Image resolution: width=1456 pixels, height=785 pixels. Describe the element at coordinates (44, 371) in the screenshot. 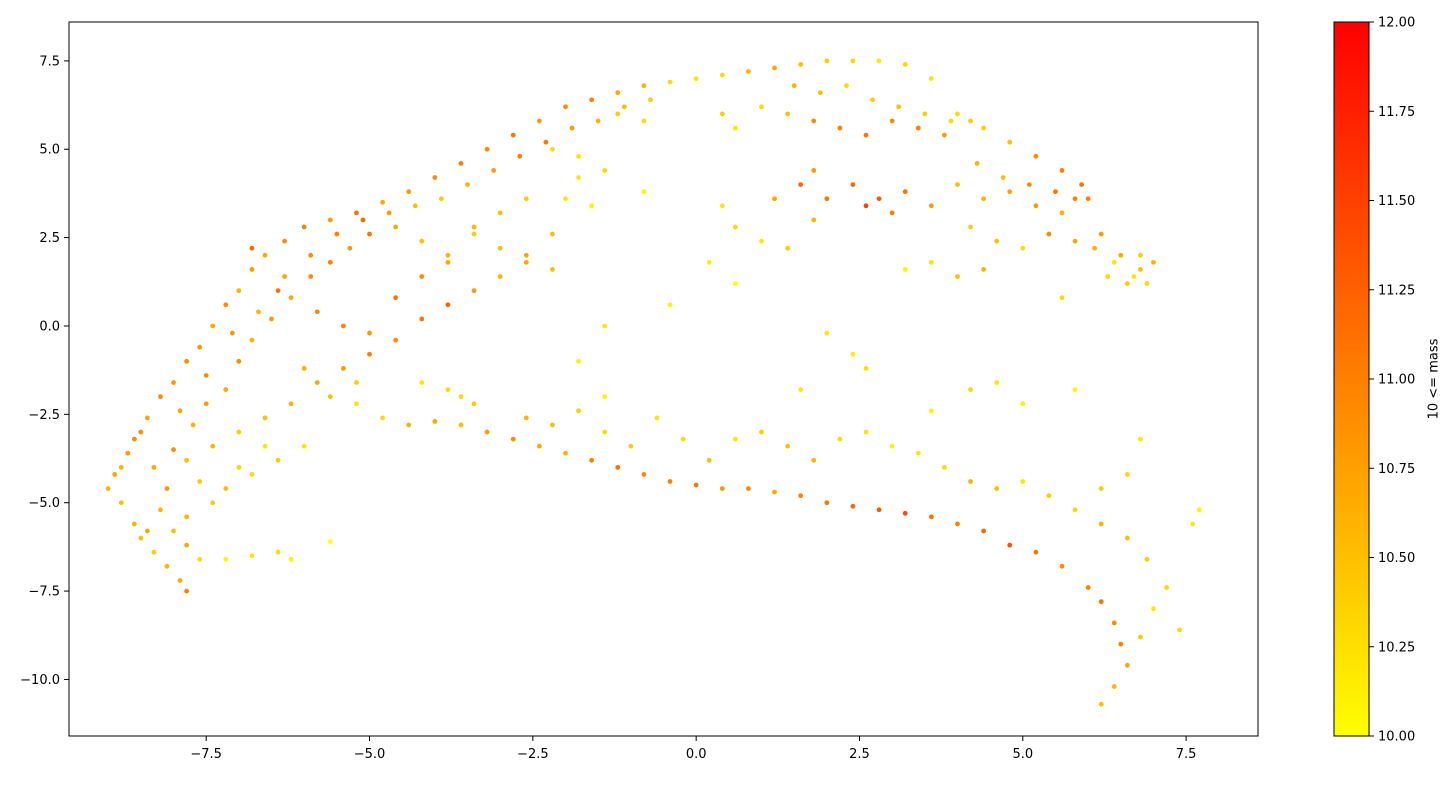

I see `y-axis: 7.5 5.0 2.5 0.0 −2.5 −5.0 −7.5 −10.0` at that location.